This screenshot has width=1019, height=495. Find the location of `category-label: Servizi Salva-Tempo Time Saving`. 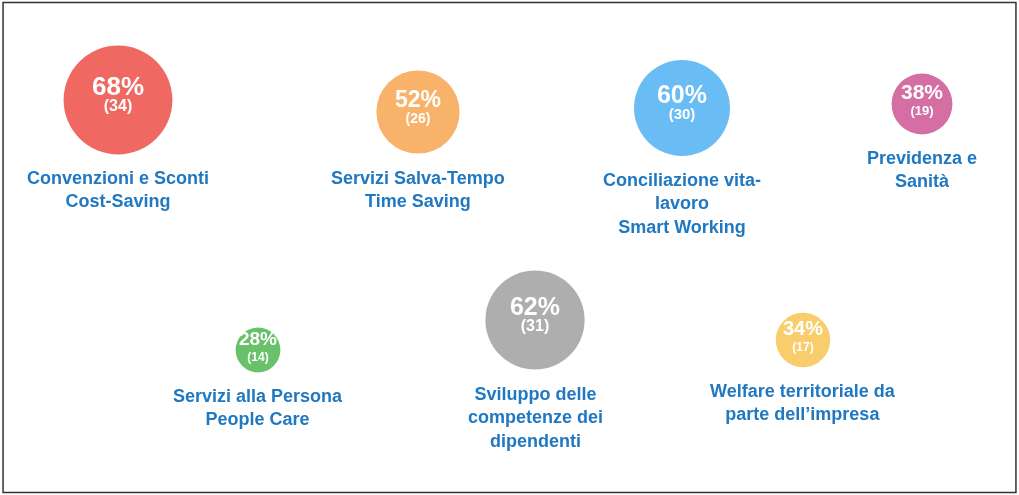

category-label: Servizi Salva-Tempo Time Saving is located at coordinates (418, 190).